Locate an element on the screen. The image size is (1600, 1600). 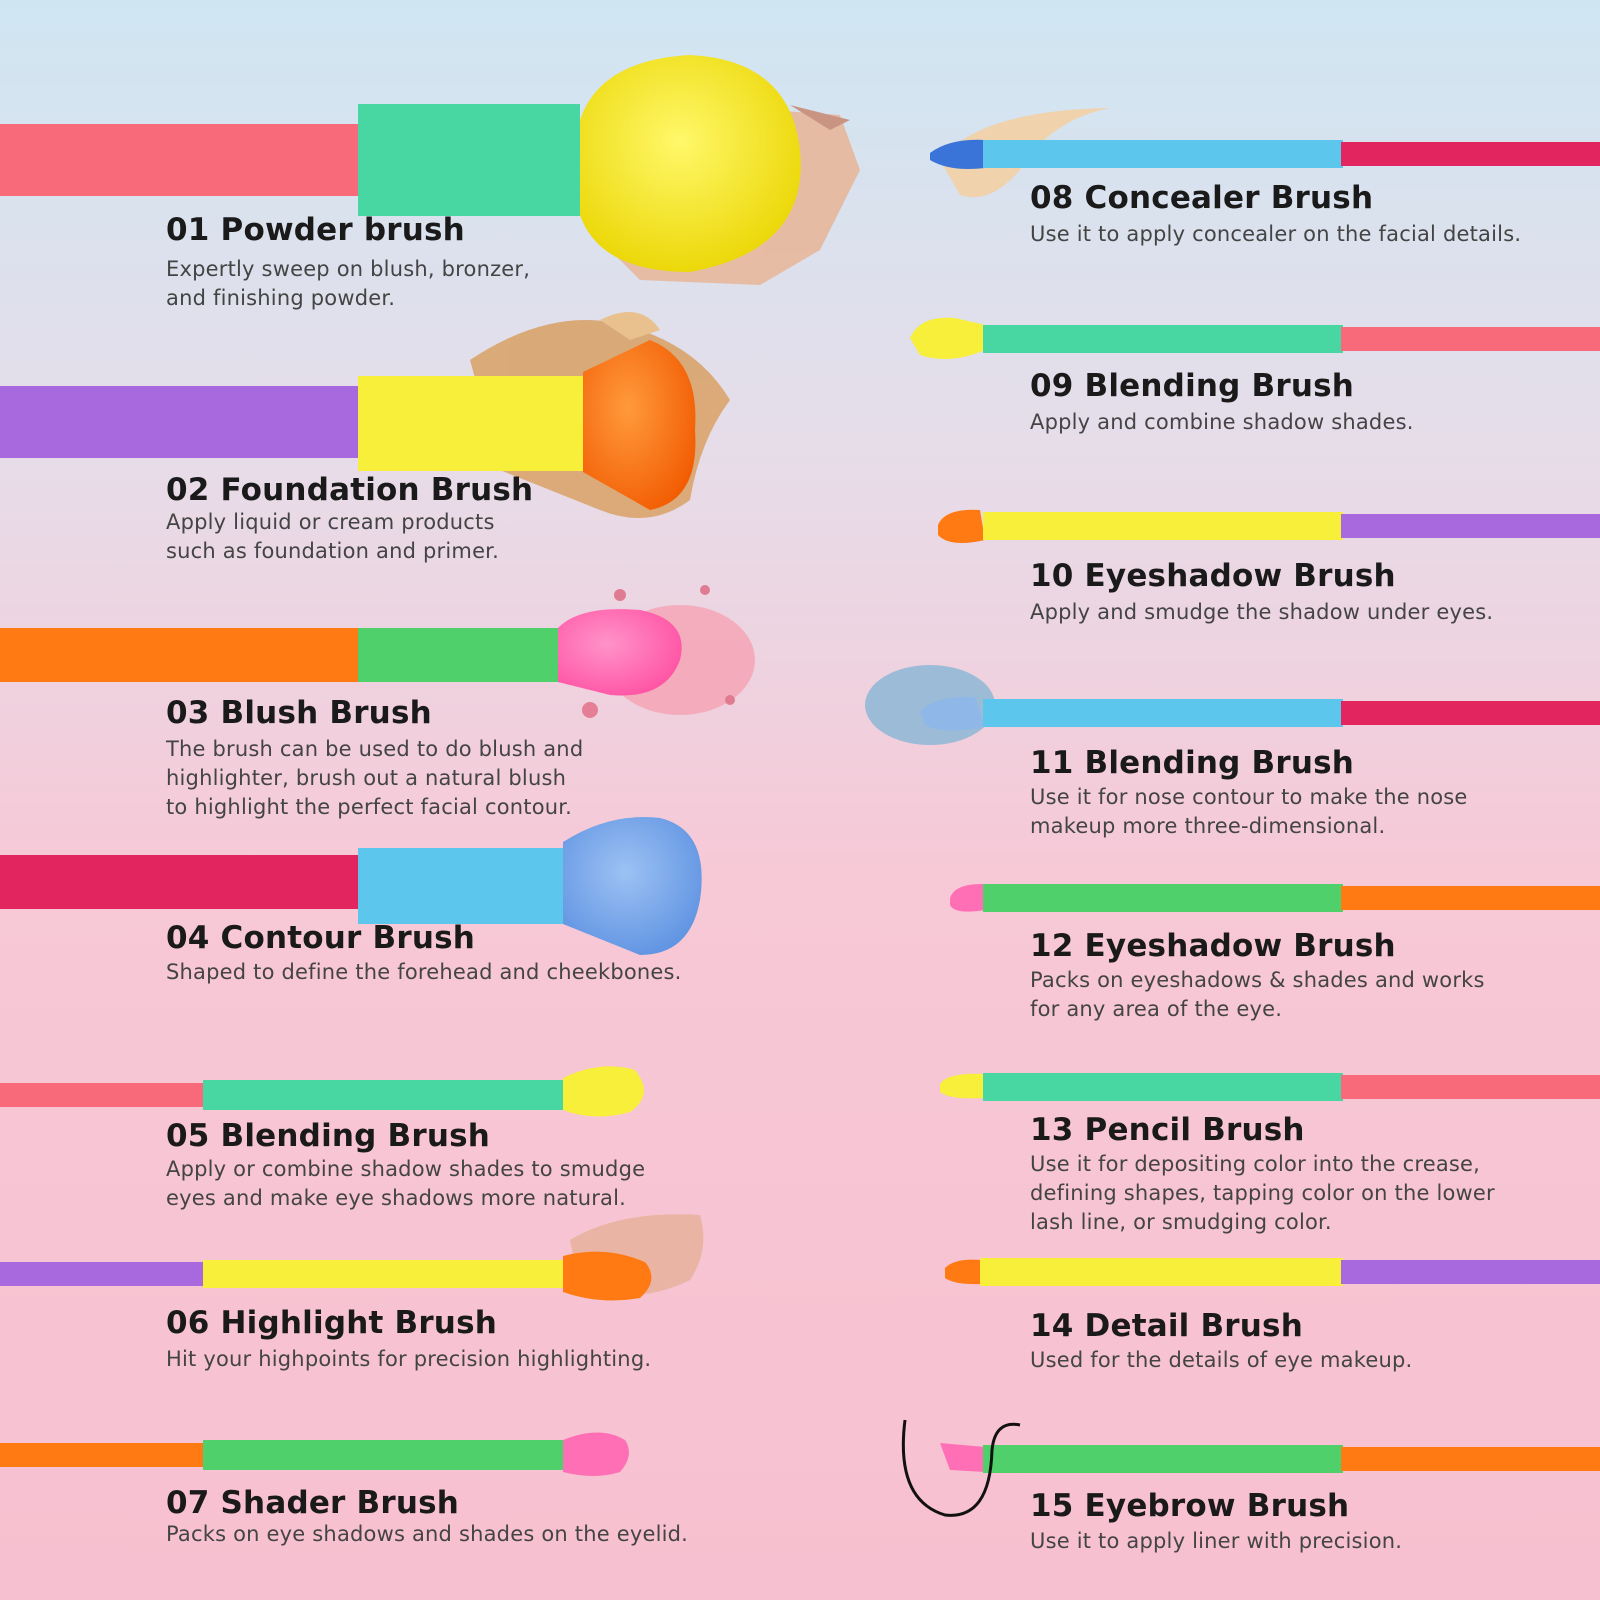
highlight-brush-image is located at coordinates (326, 1276).